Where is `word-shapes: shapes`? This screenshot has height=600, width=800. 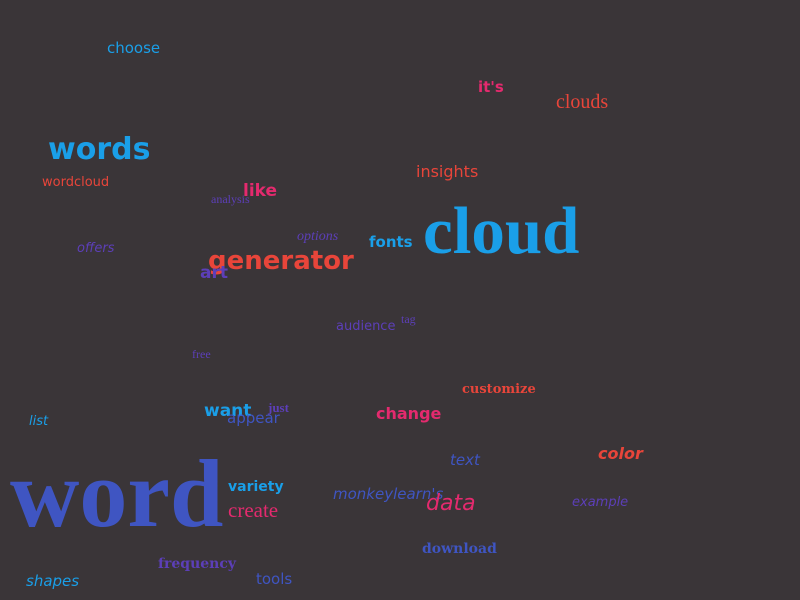 word-shapes: shapes is located at coordinates (53, 581).